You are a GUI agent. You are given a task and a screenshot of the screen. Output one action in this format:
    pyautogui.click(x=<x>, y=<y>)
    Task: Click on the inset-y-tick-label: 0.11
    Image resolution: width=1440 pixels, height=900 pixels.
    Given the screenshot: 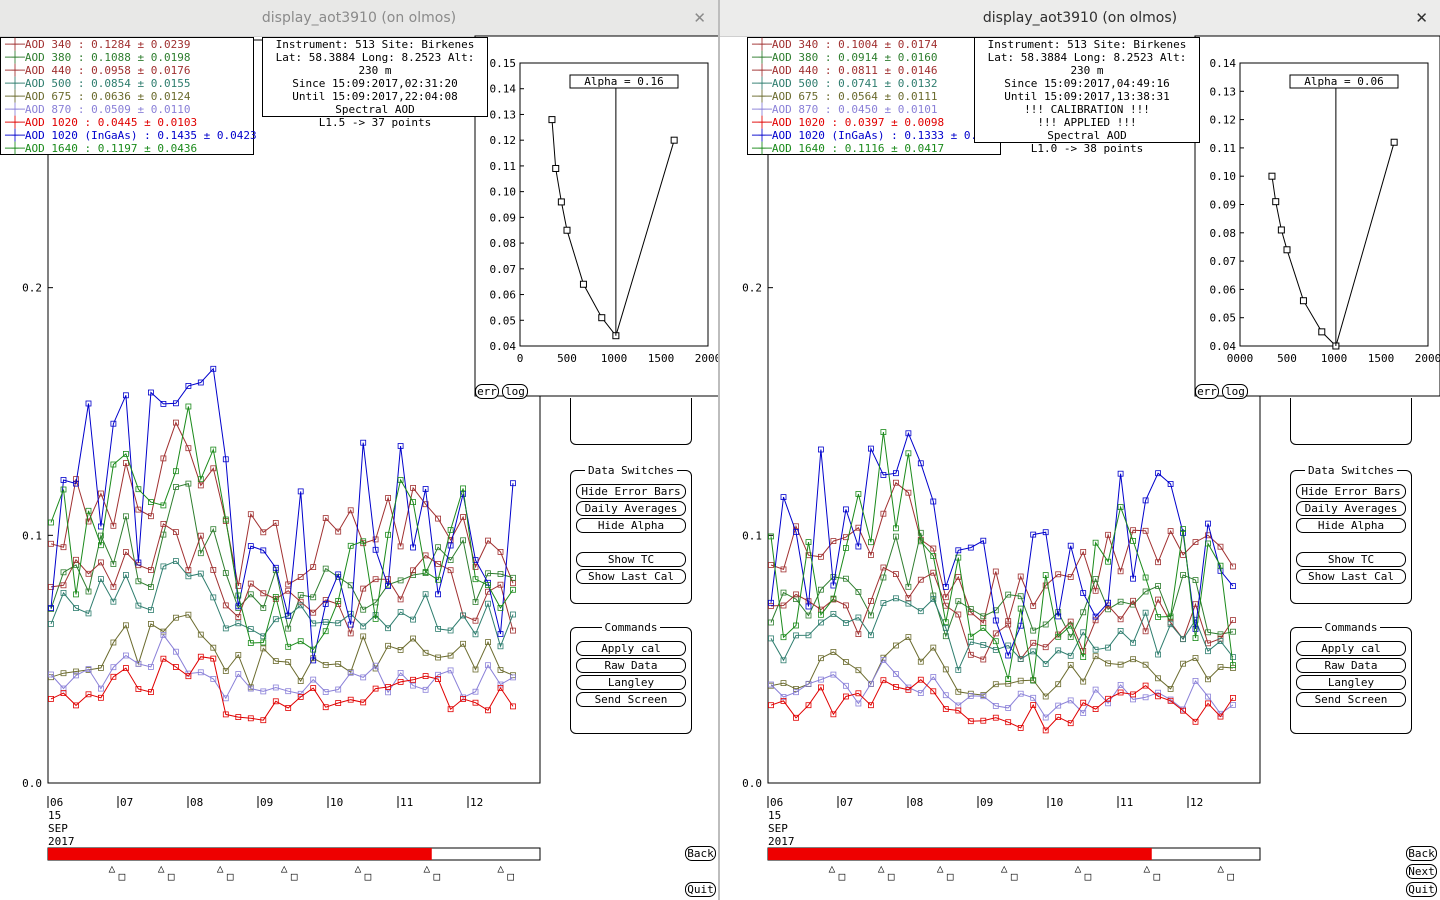 What is the action you would take?
    pyautogui.click(x=1223, y=148)
    